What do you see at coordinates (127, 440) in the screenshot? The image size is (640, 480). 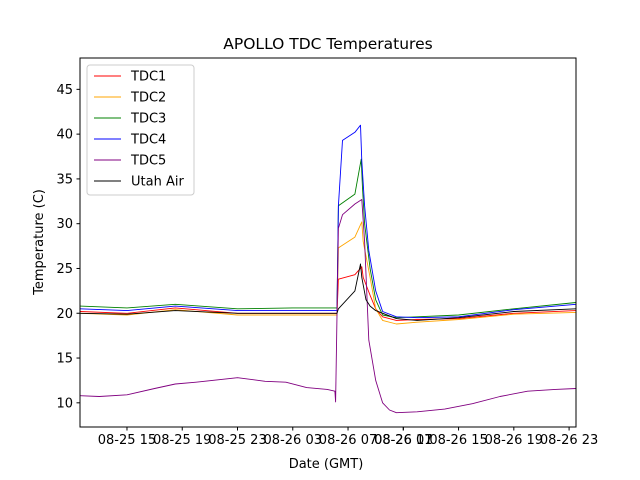 I see `x-tick-label: 08-25 15` at bounding box center [127, 440].